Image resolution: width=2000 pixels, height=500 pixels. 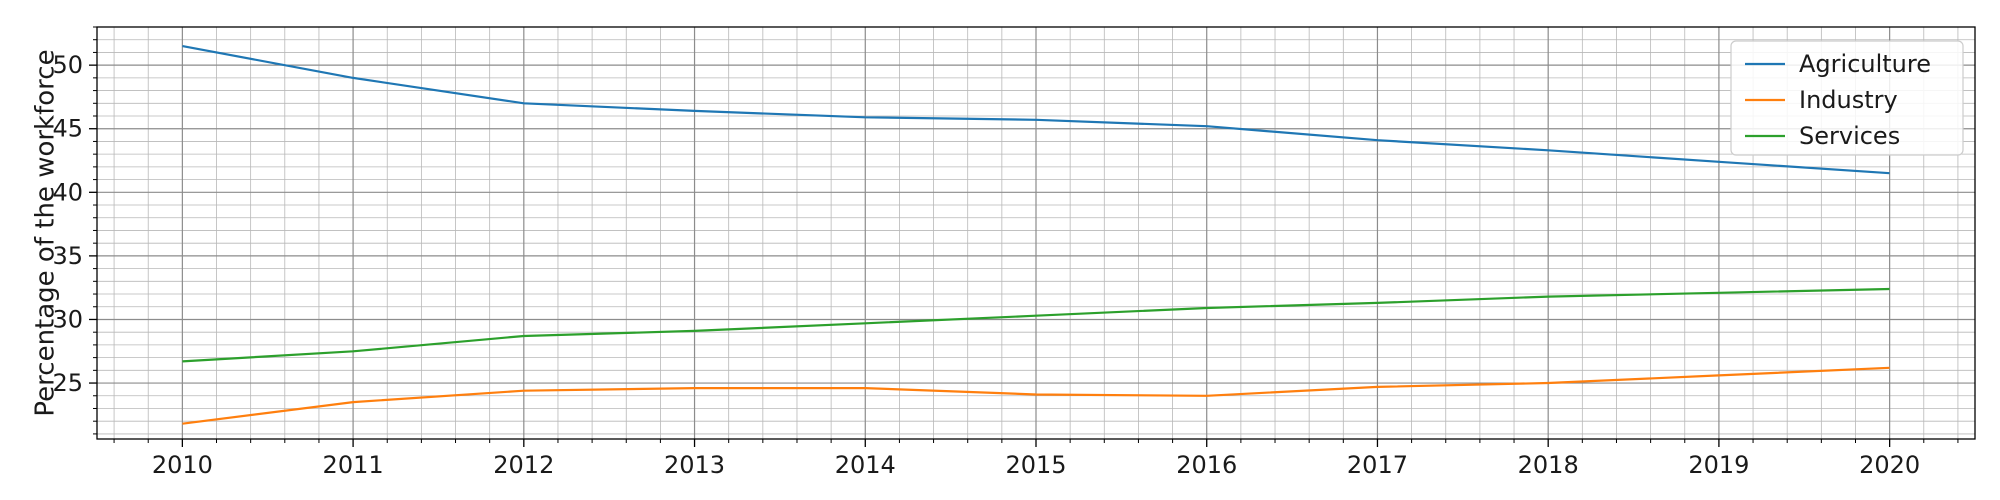 I want to click on y-tick-label: 35, so click(x=67, y=256).